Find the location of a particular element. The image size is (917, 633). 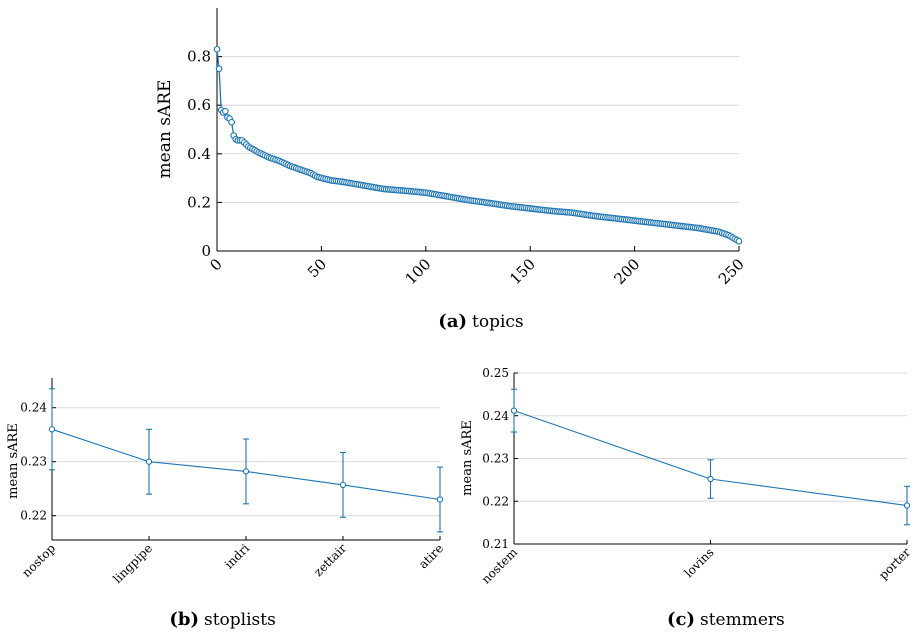

chart-a-y-axis-label: mean sARE is located at coordinates (165, 129).